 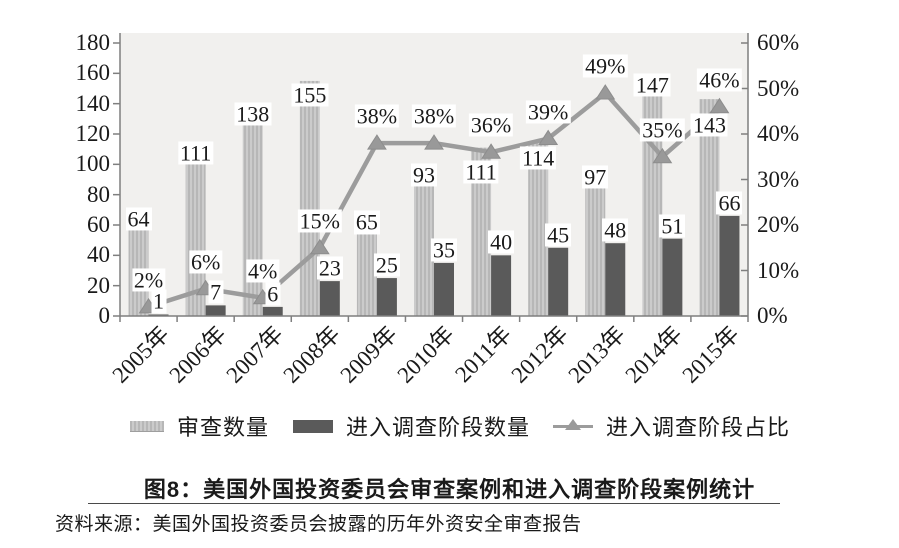 What do you see at coordinates (223, 427) in the screenshot?
I see `legend-label-review: 审查数量` at bounding box center [223, 427].